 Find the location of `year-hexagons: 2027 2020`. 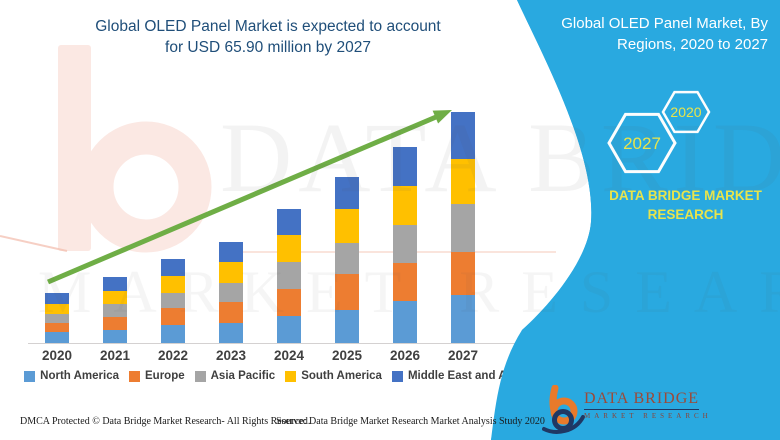

year-hexagons: 2027 2020 is located at coordinates (659, 132).